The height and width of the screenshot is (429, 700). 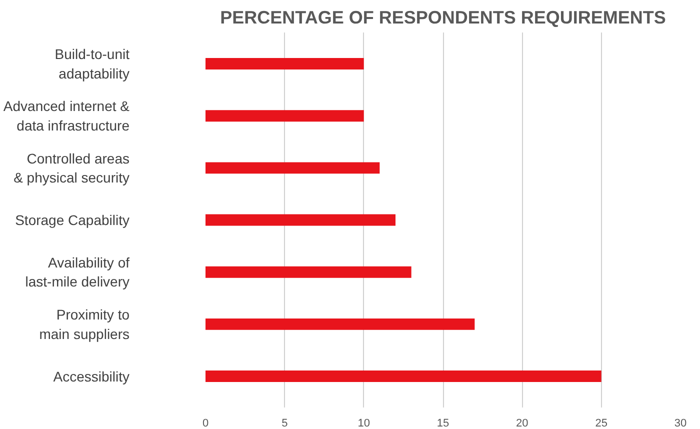 I want to click on x-tick-label: 25, so click(x=601, y=423).